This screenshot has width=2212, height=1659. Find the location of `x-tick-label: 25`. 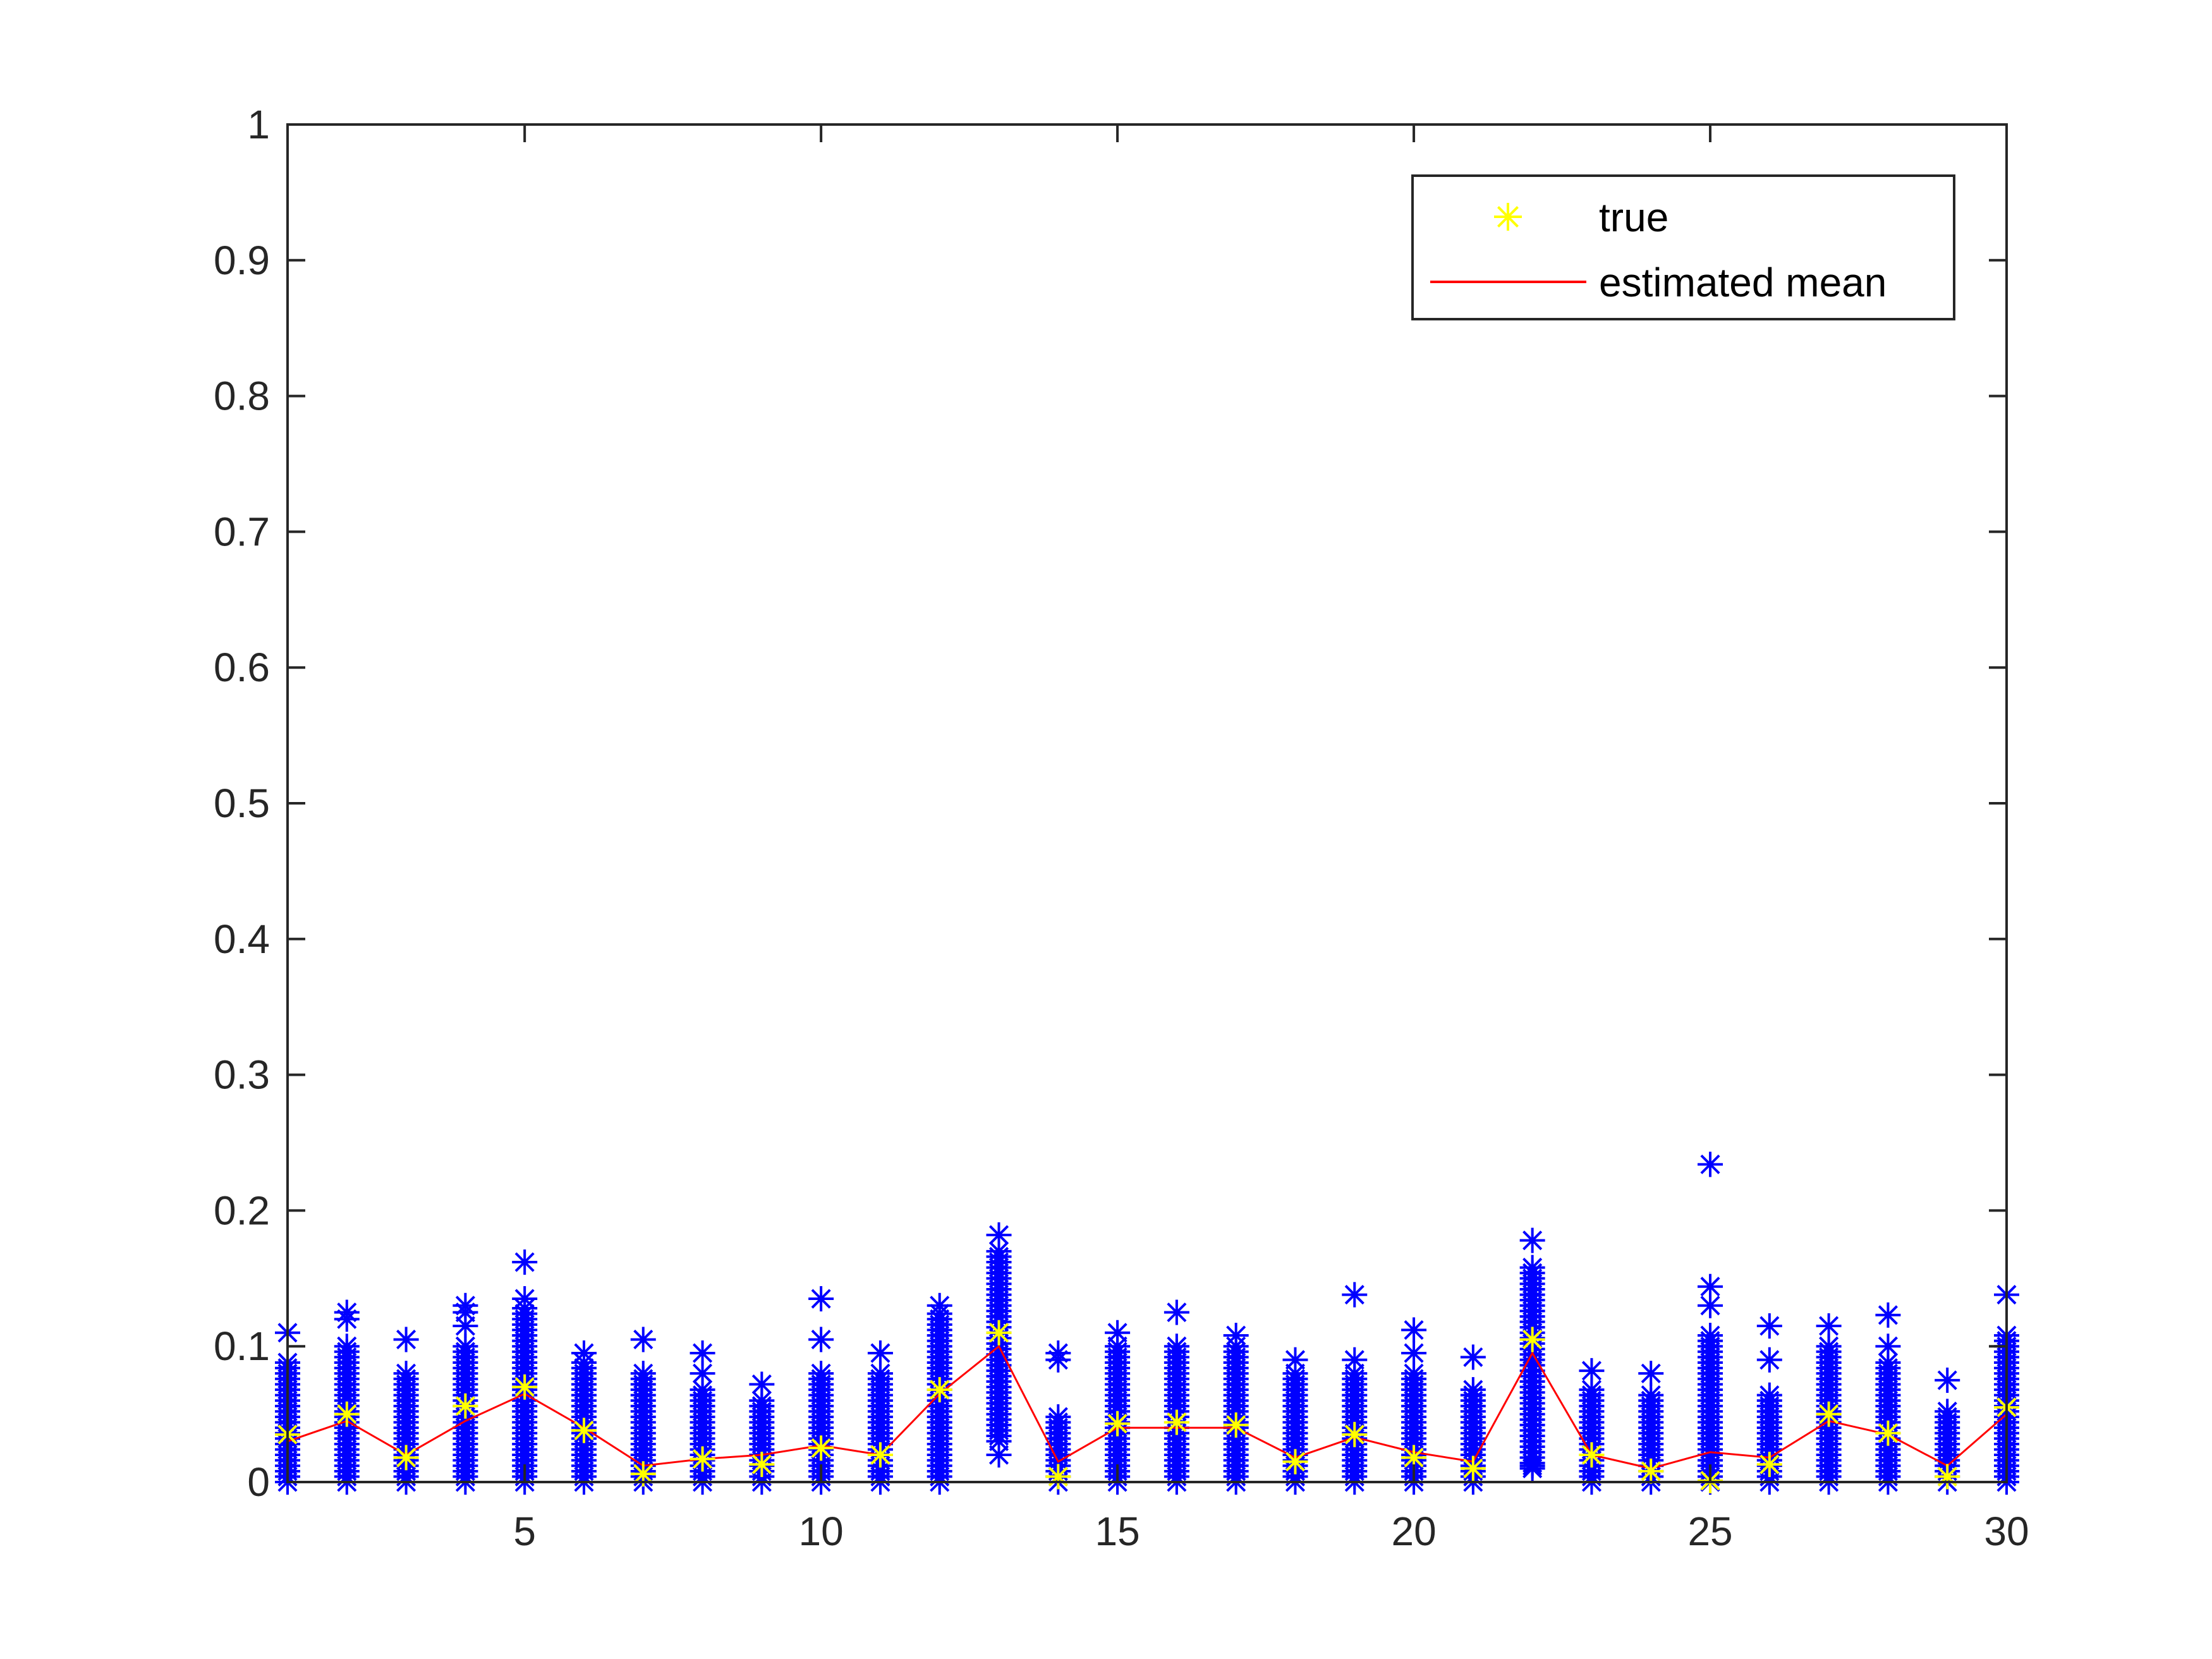

x-tick-label: 25 is located at coordinates (1710, 1531).